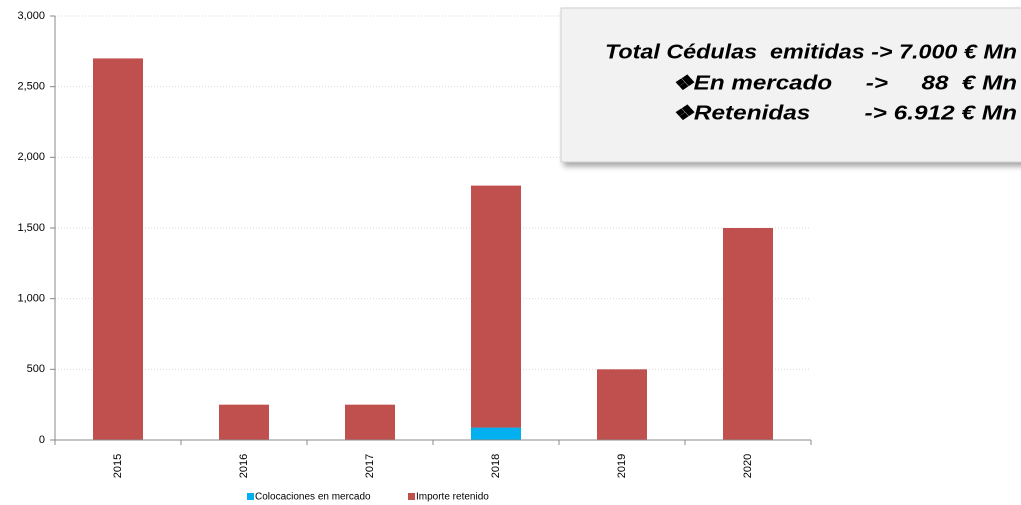 This screenshot has width=1021, height=505. What do you see at coordinates (452, 497) in the screenshot?
I see `legend-label: Importe retenido` at bounding box center [452, 497].